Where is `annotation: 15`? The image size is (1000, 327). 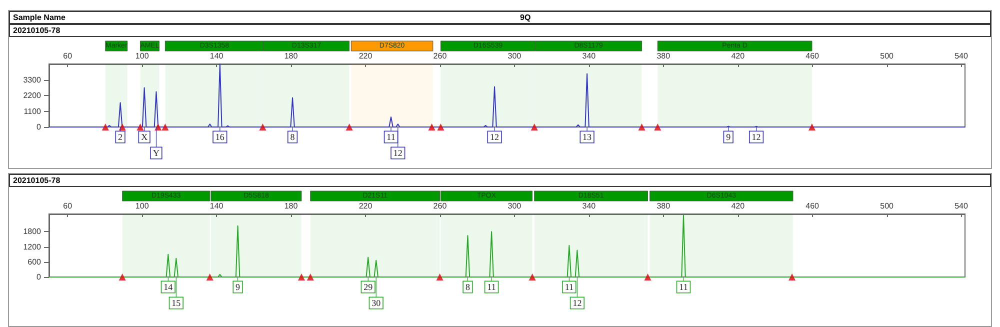 annotation: 15 is located at coordinates (177, 303).